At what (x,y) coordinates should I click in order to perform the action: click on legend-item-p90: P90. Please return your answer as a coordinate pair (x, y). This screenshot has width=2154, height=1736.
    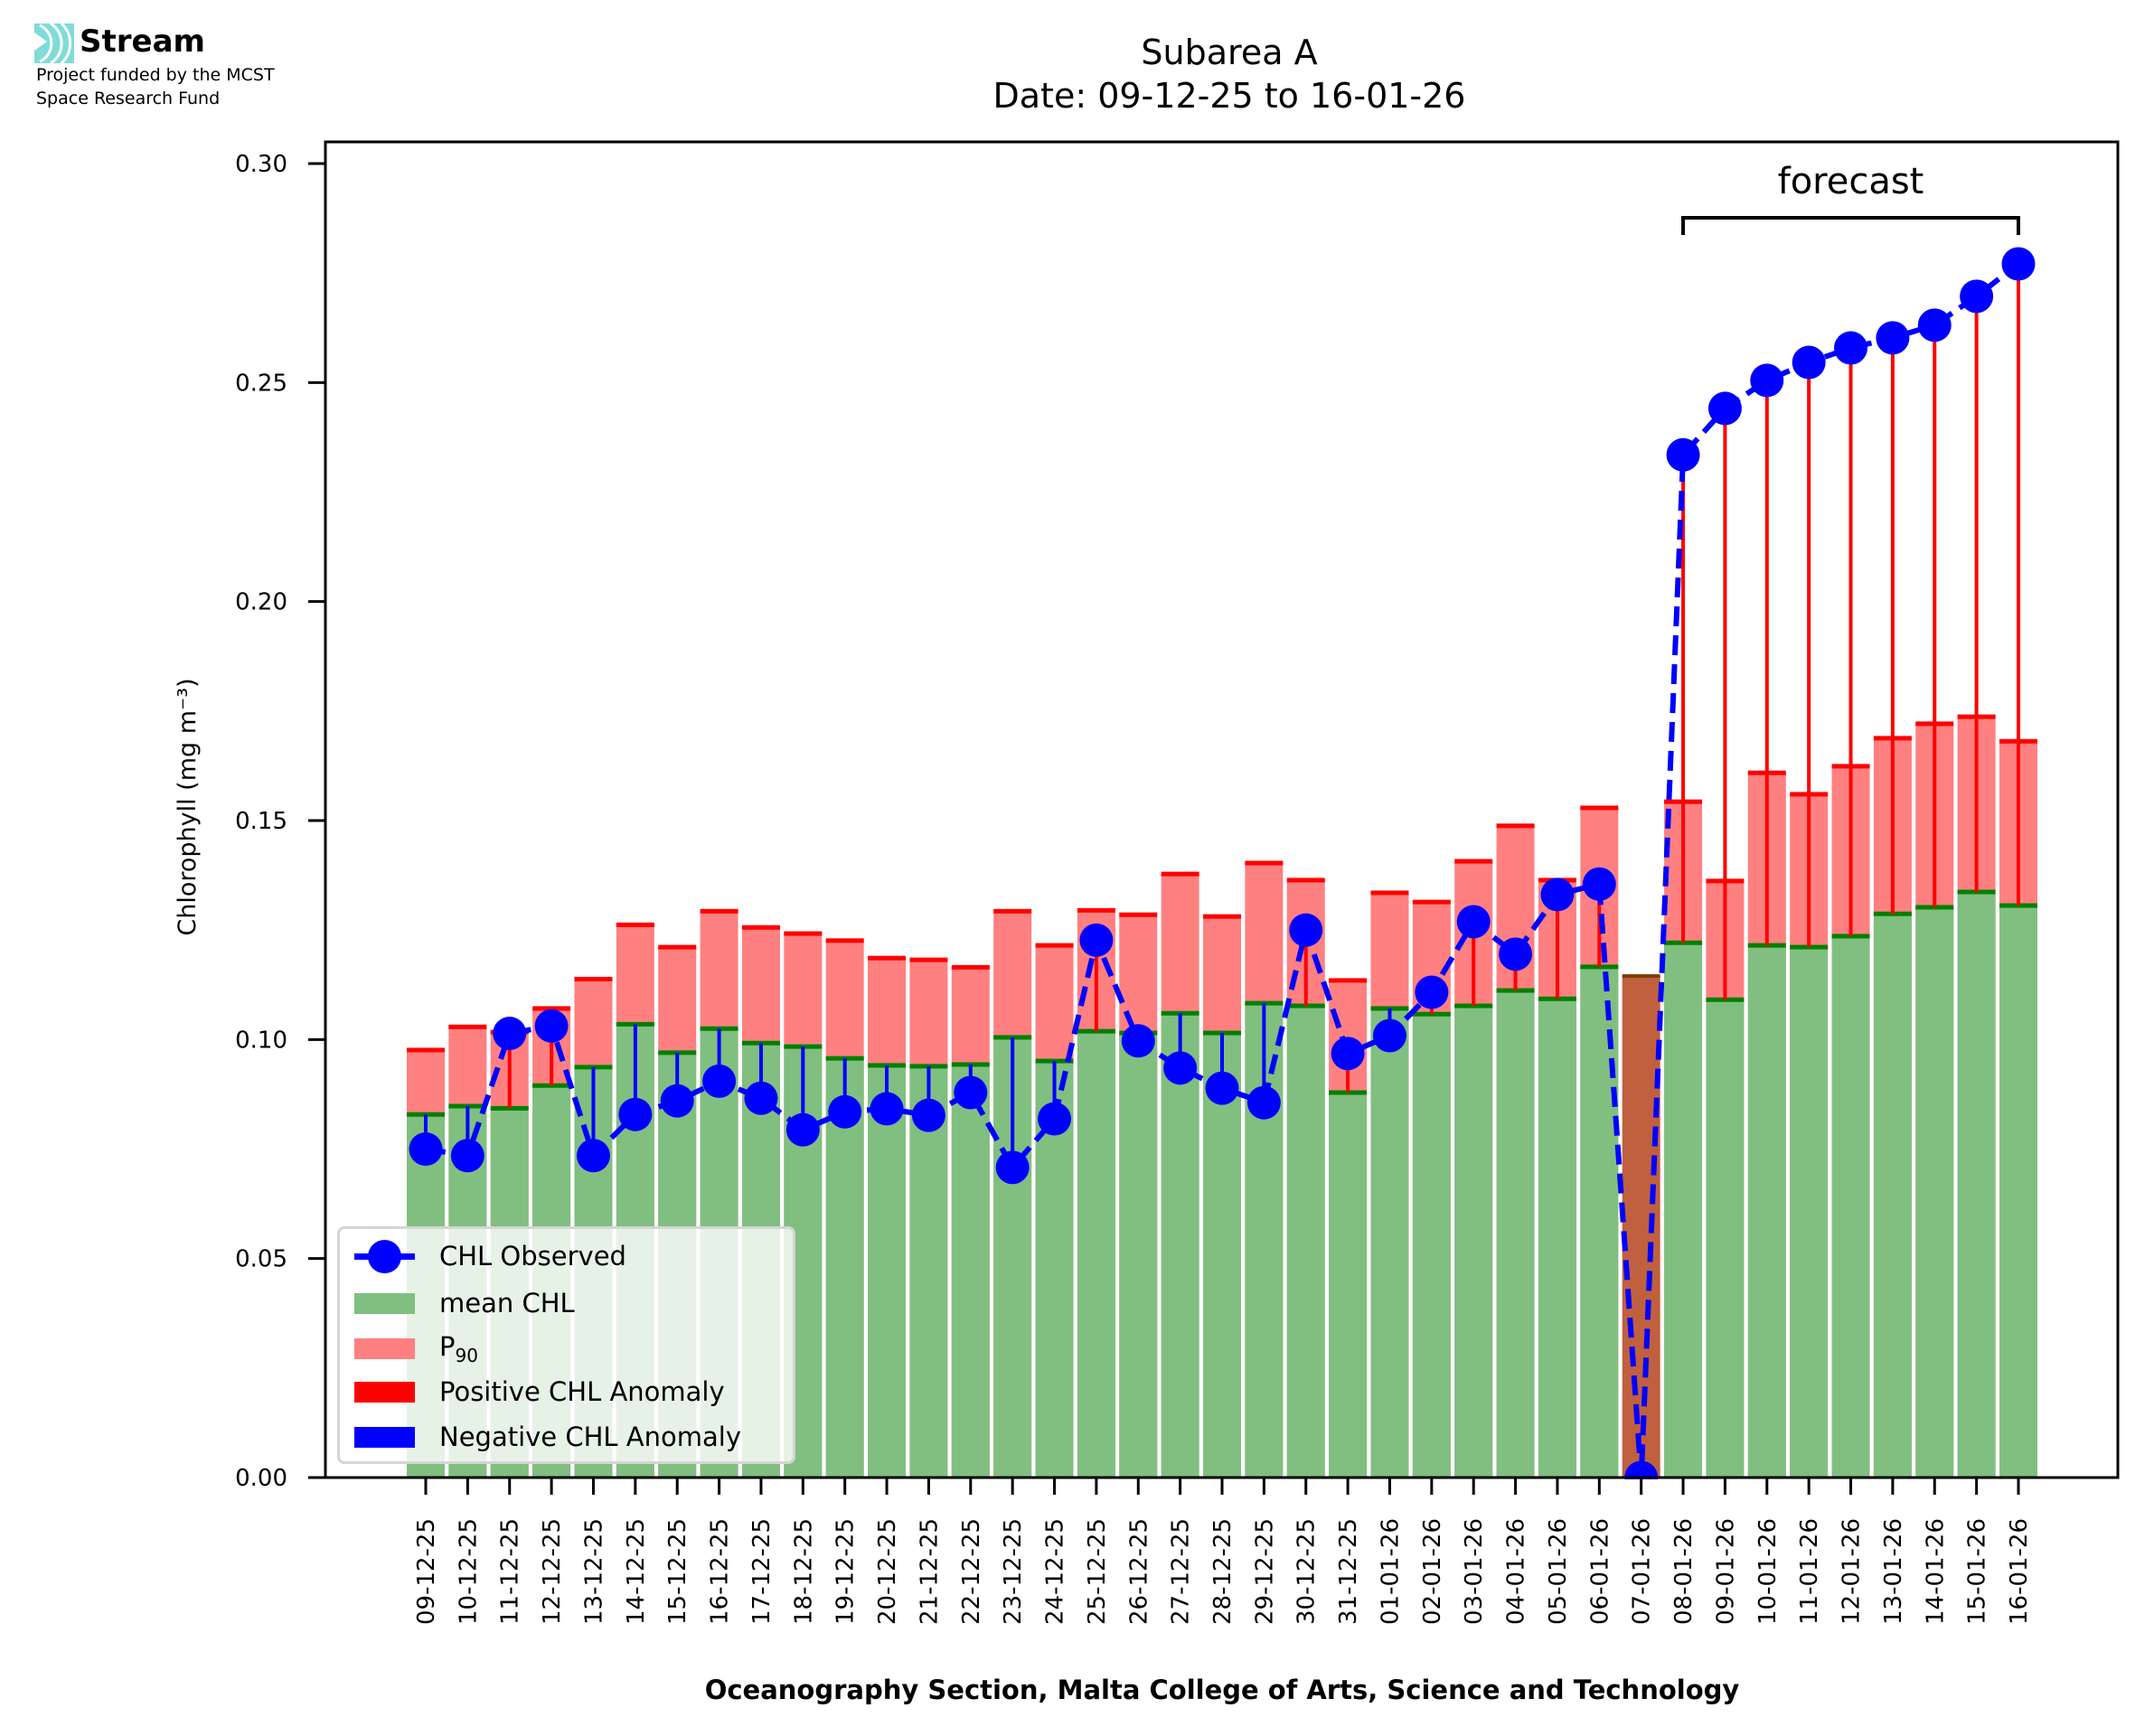
    Looking at the image, I should click on (416, 1348).